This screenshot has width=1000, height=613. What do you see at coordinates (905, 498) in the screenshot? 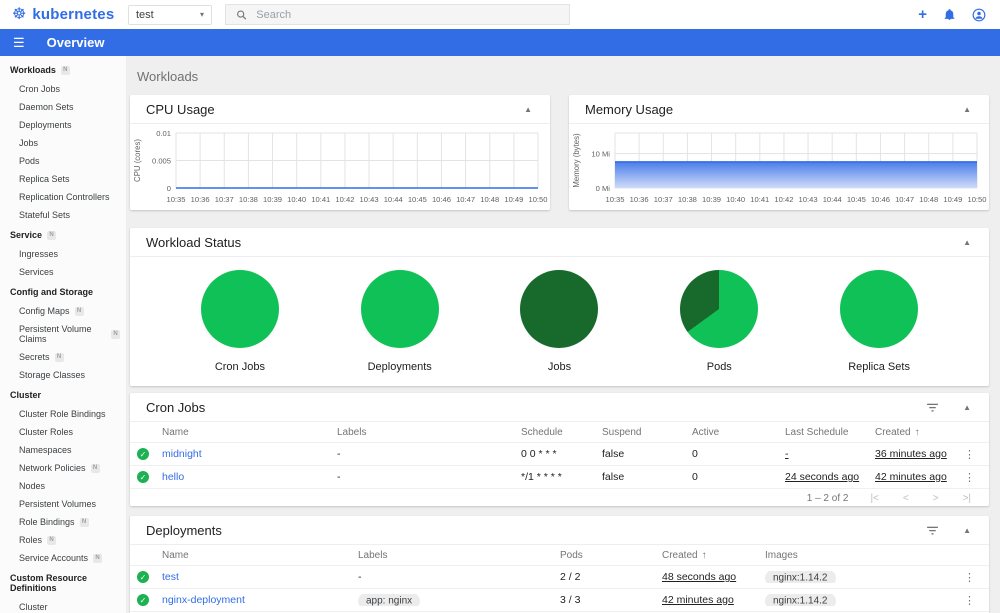
I see `prev-page-icon: <` at bounding box center [905, 498].